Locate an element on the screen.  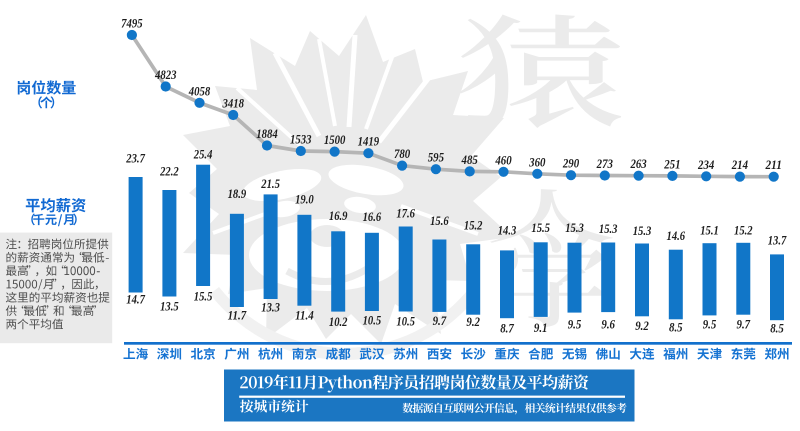
svg-text: 9.6 is located at coordinates (608, 324).